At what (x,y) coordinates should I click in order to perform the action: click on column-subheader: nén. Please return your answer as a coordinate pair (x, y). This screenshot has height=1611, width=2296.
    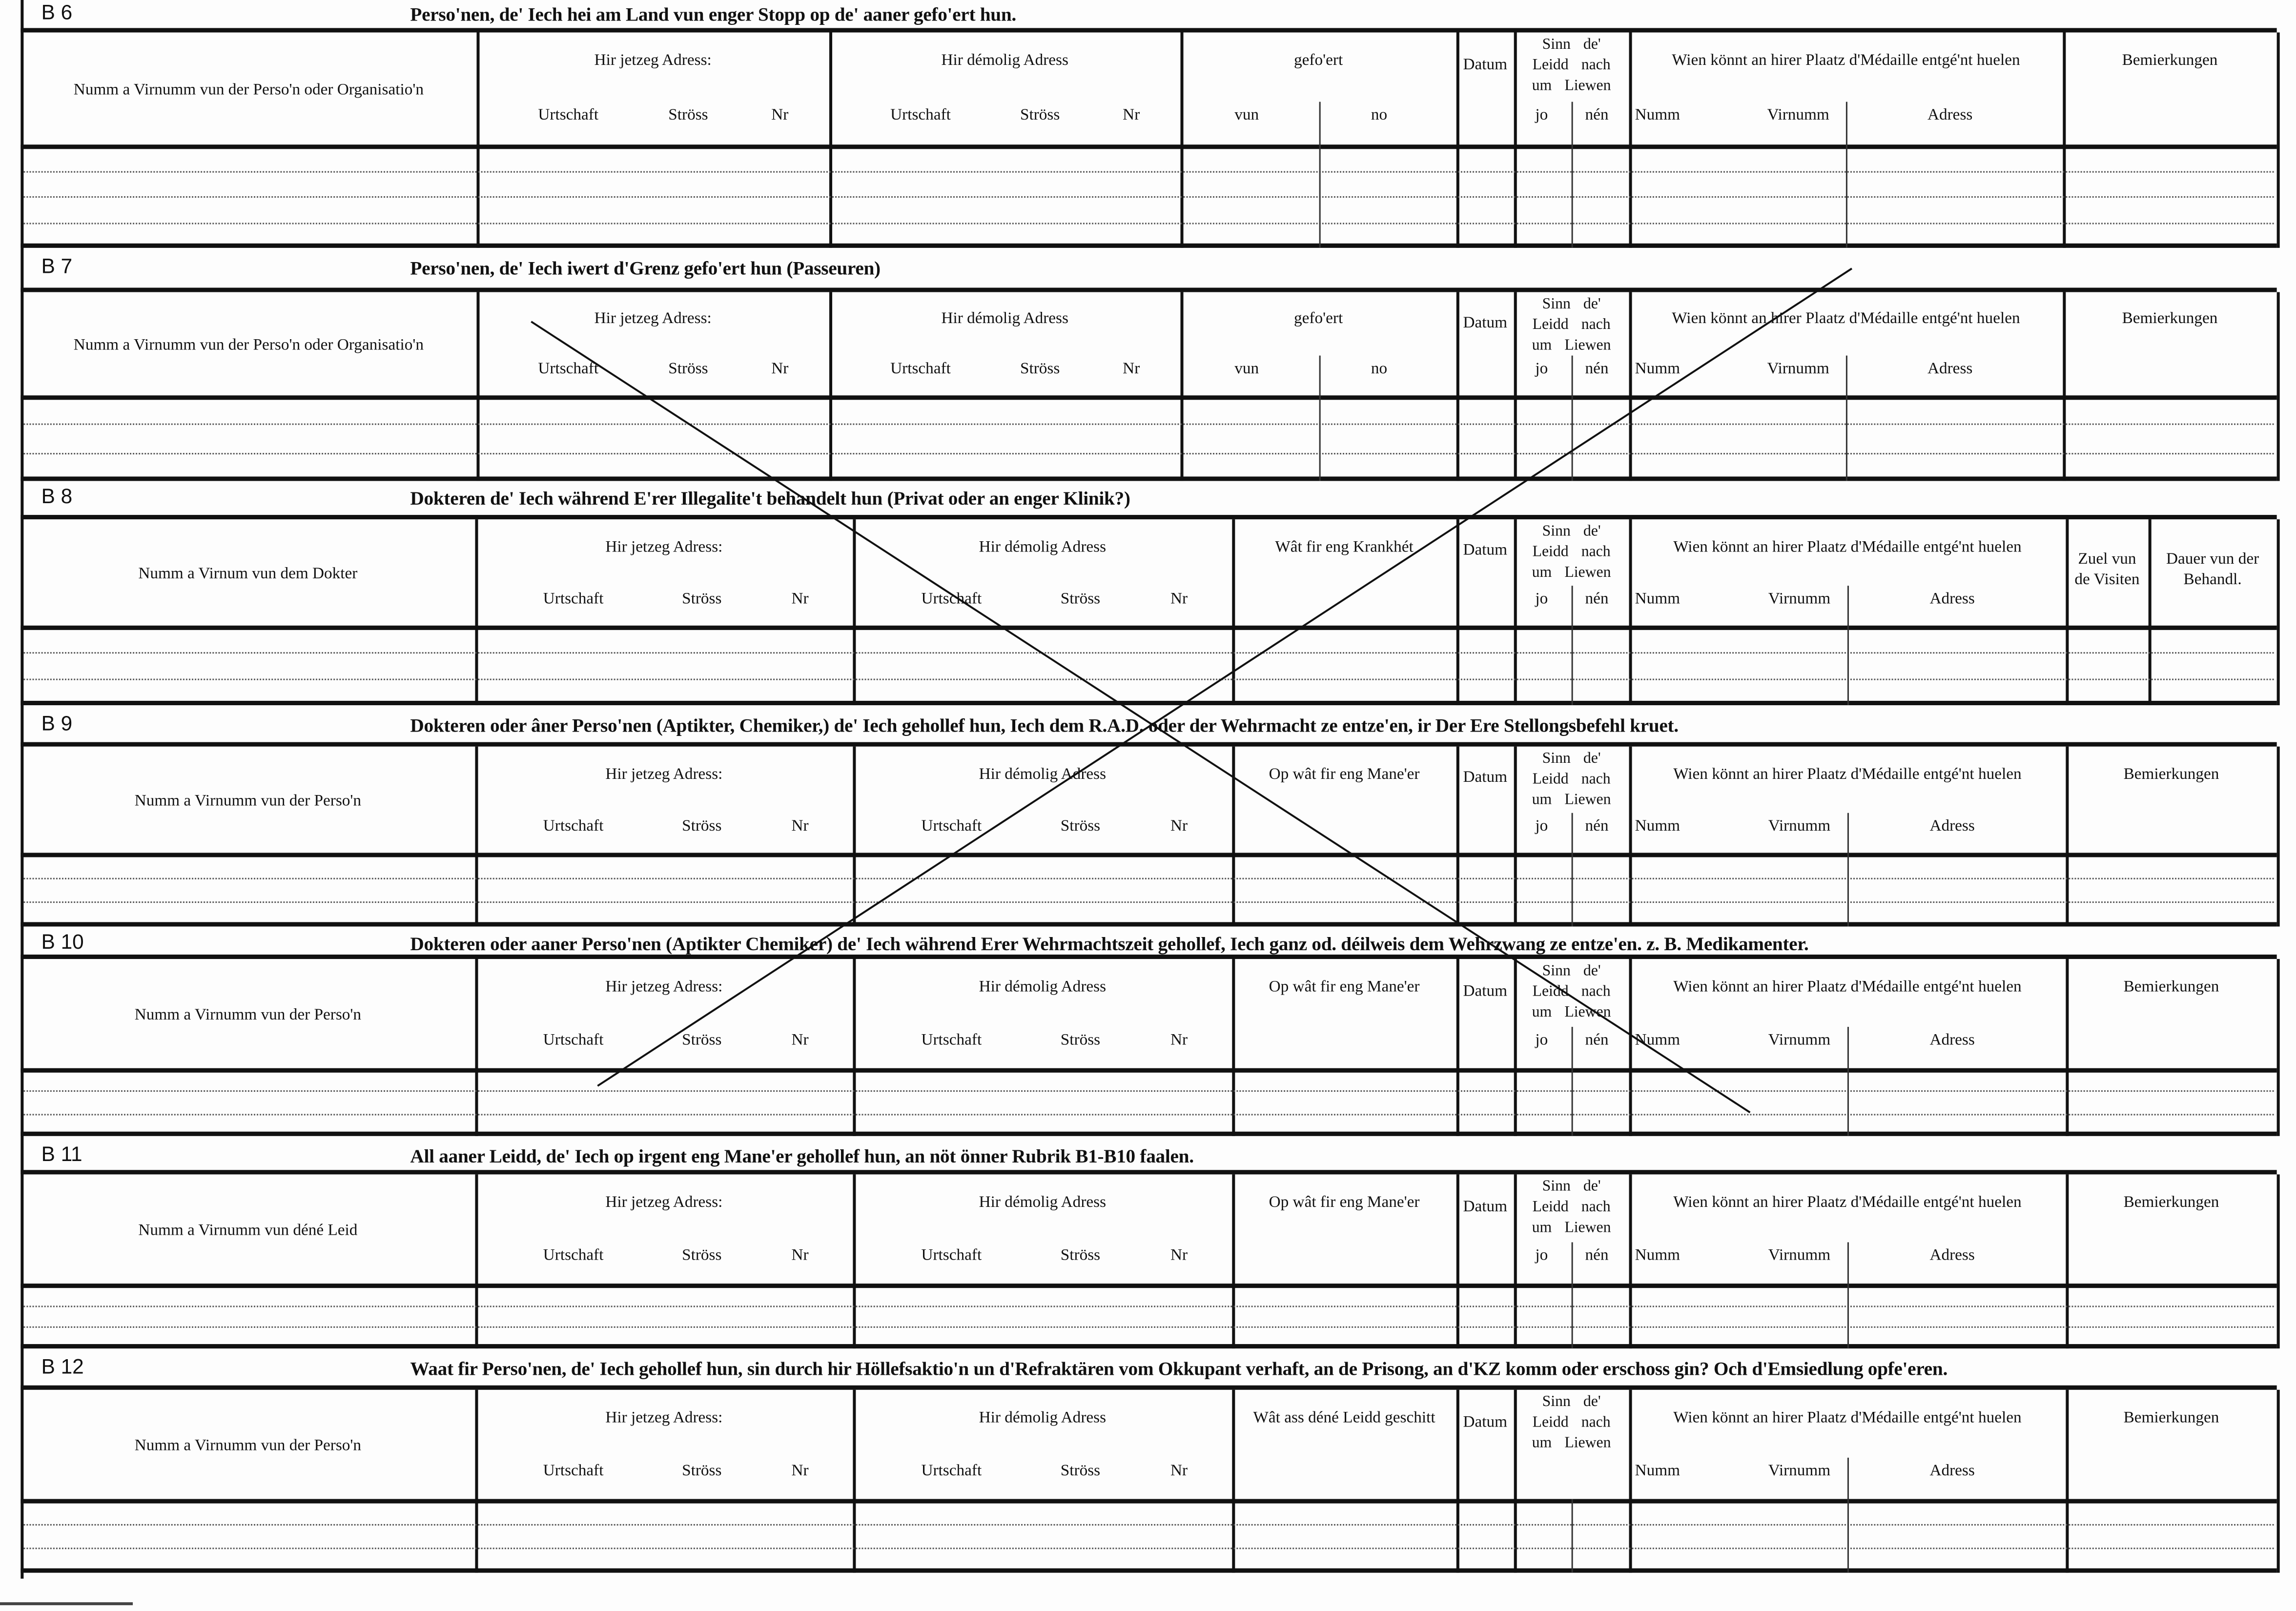
    Looking at the image, I should click on (1597, 369).